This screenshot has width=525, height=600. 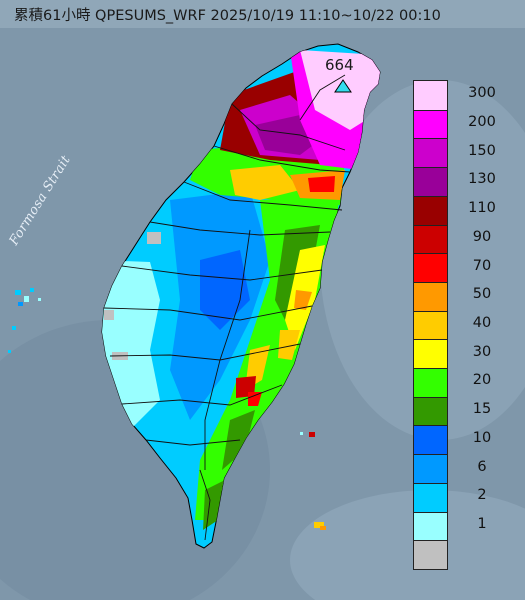 What do you see at coordinates (482, 122) in the screenshot?
I see `legend-label: 200` at bounding box center [482, 122].